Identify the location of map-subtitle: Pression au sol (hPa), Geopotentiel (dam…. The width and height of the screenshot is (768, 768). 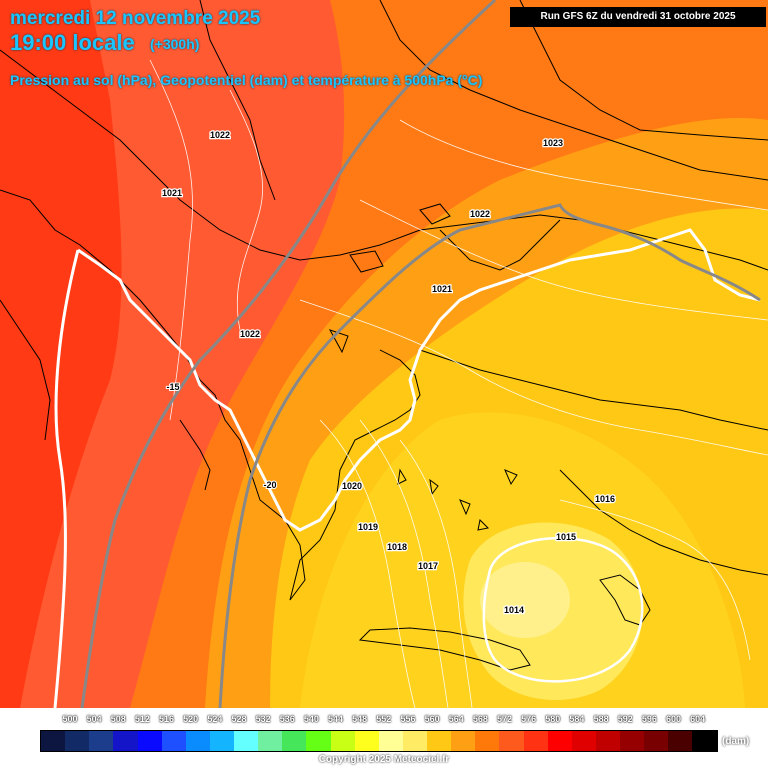
(246, 80).